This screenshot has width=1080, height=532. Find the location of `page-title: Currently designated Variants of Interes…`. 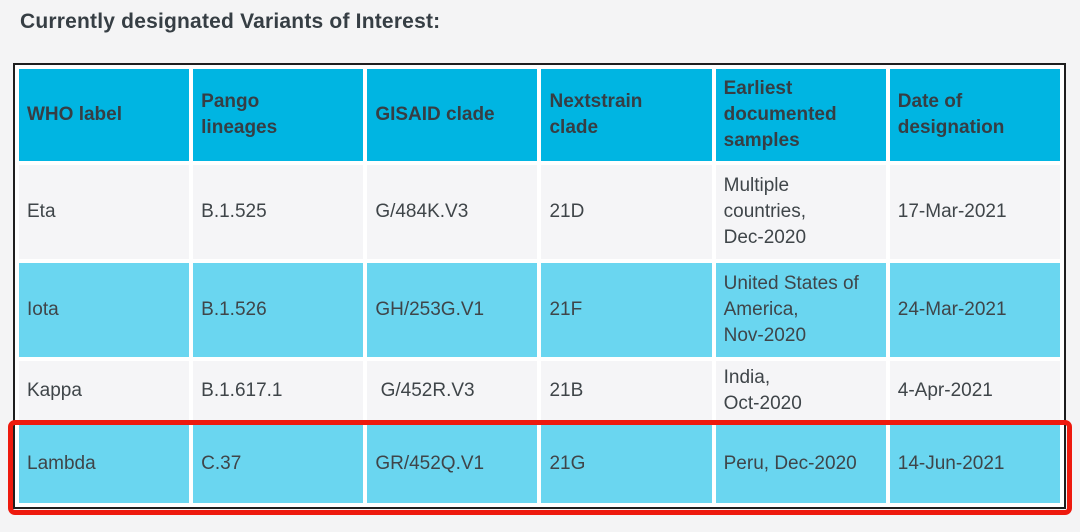

page-title: Currently designated Variants of Interes… is located at coordinates (230, 21).